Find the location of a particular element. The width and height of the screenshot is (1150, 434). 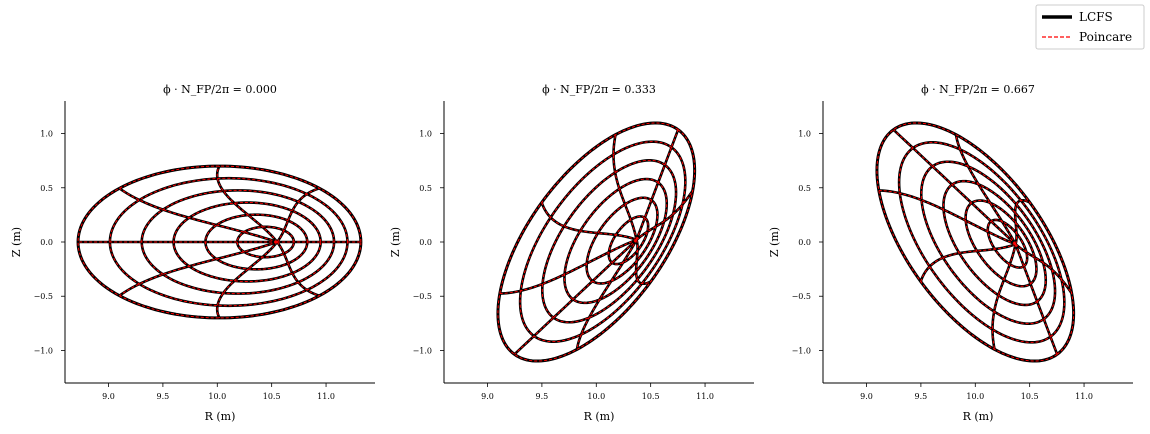

legend-lcfs-label: LCFS is located at coordinates (1096, 17).